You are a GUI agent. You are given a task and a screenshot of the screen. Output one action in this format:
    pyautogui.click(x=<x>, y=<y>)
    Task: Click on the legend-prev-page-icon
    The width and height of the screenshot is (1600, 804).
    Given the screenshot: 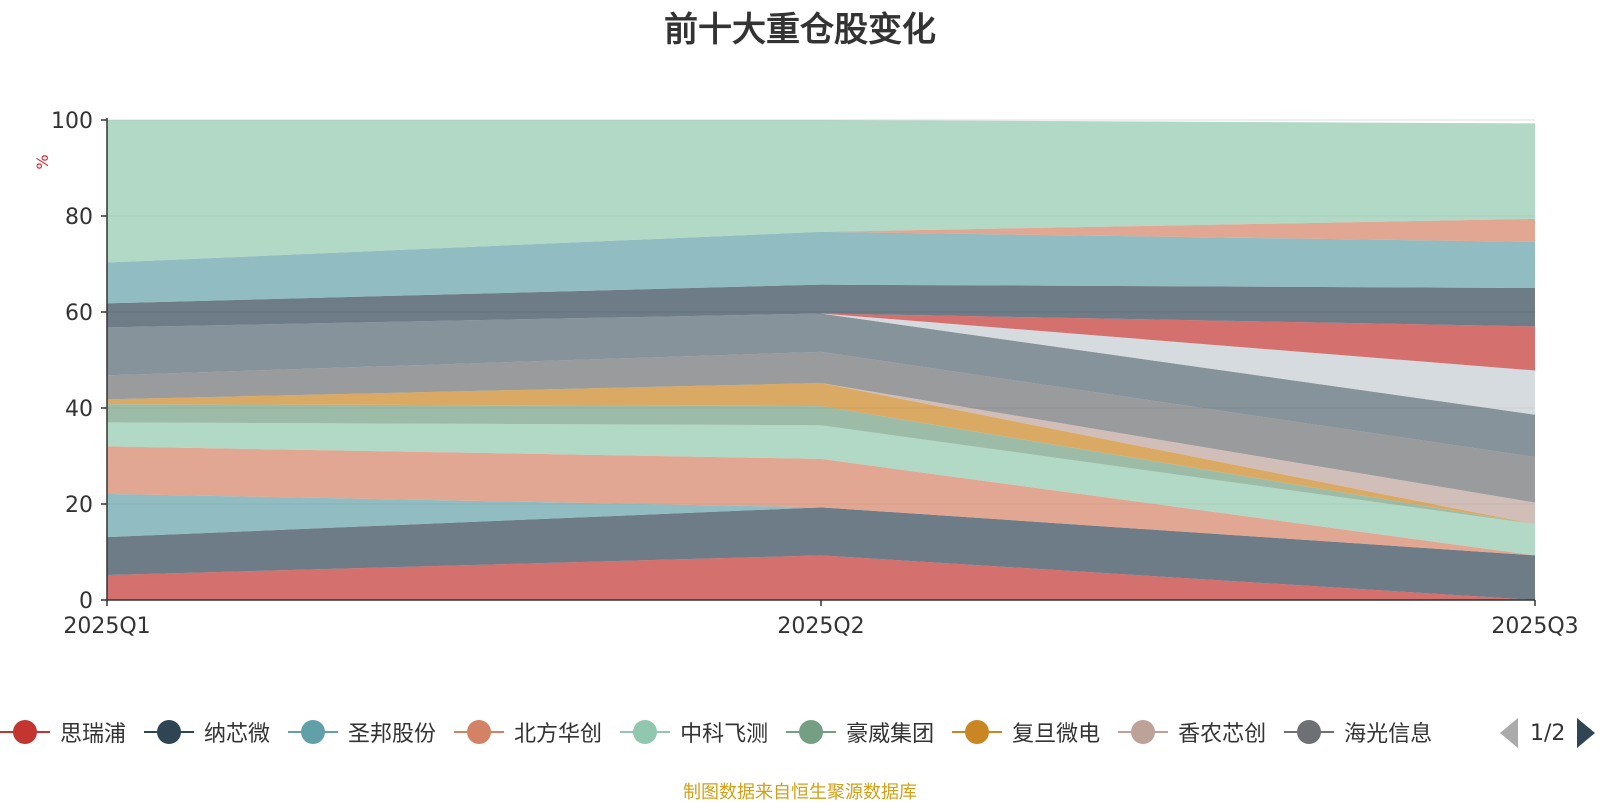 What is the action you would take?
    pyautogui.click(x=1509, y=733)
    